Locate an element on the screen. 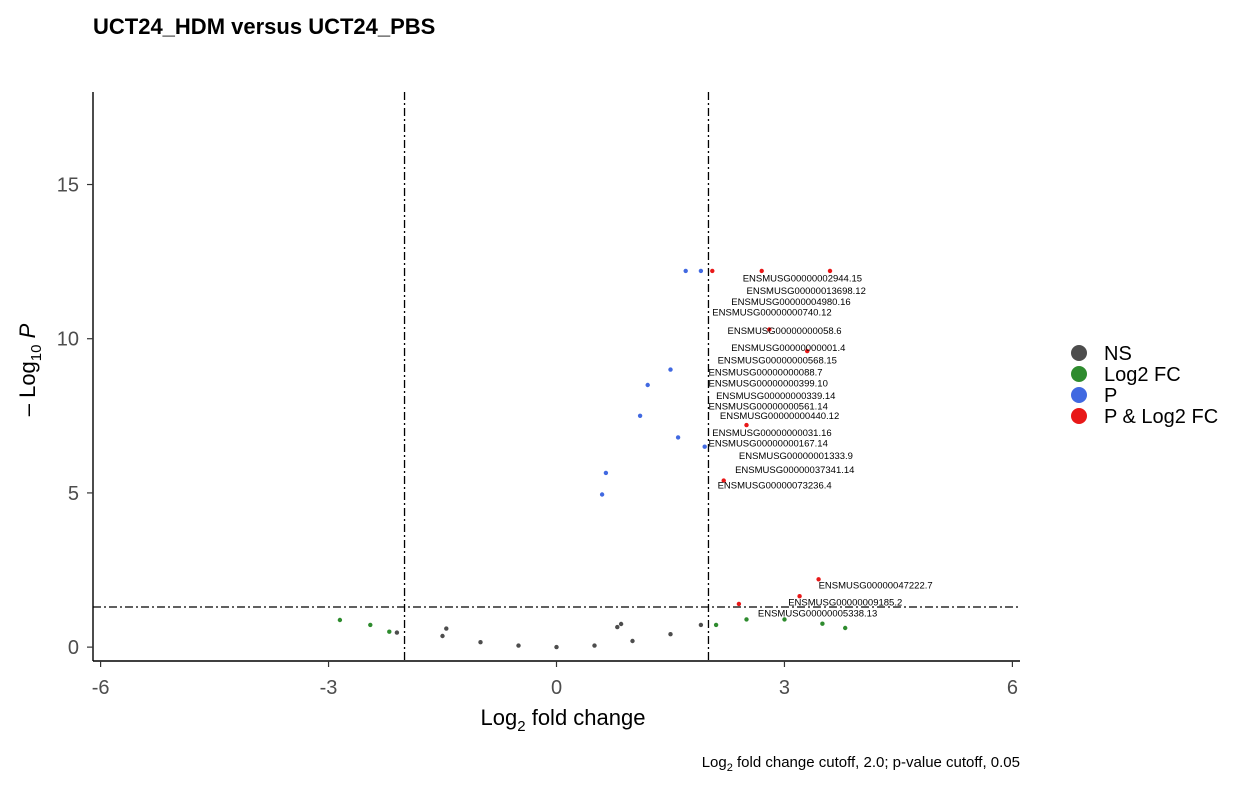 Image resolution: width=1258 pixels, height=792 pixels. gene-label: ENSMUSG00000005338.13 is located at coordinates (817, 613).